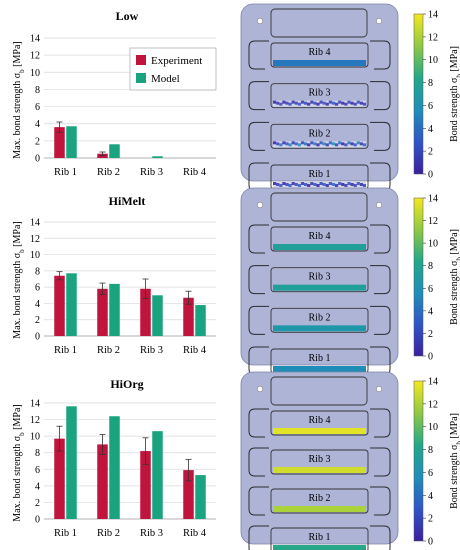 This screenshot has width=460, height=550. Describe the element at coordinates (123, 469) in the screenshot. I see `bar-plot-hiorg: 0 2 4 6 8 10 12 14 Rib 1 Rib 2 Rib 3 Rib 4` at that location.